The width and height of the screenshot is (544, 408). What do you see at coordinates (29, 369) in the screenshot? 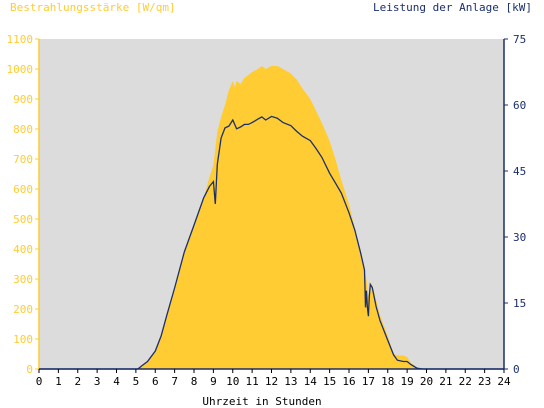
I see `left-tick-label: 0` at bounding box center [29, 369].